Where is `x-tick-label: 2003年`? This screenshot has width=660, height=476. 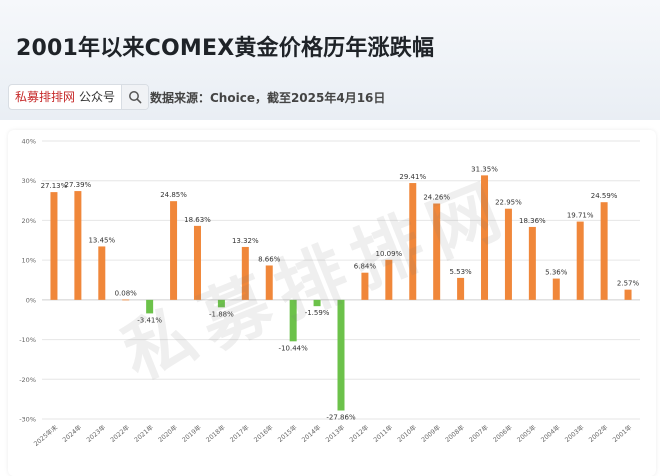
x-tick-label: 2003年 is located at coordinates (574, 433).